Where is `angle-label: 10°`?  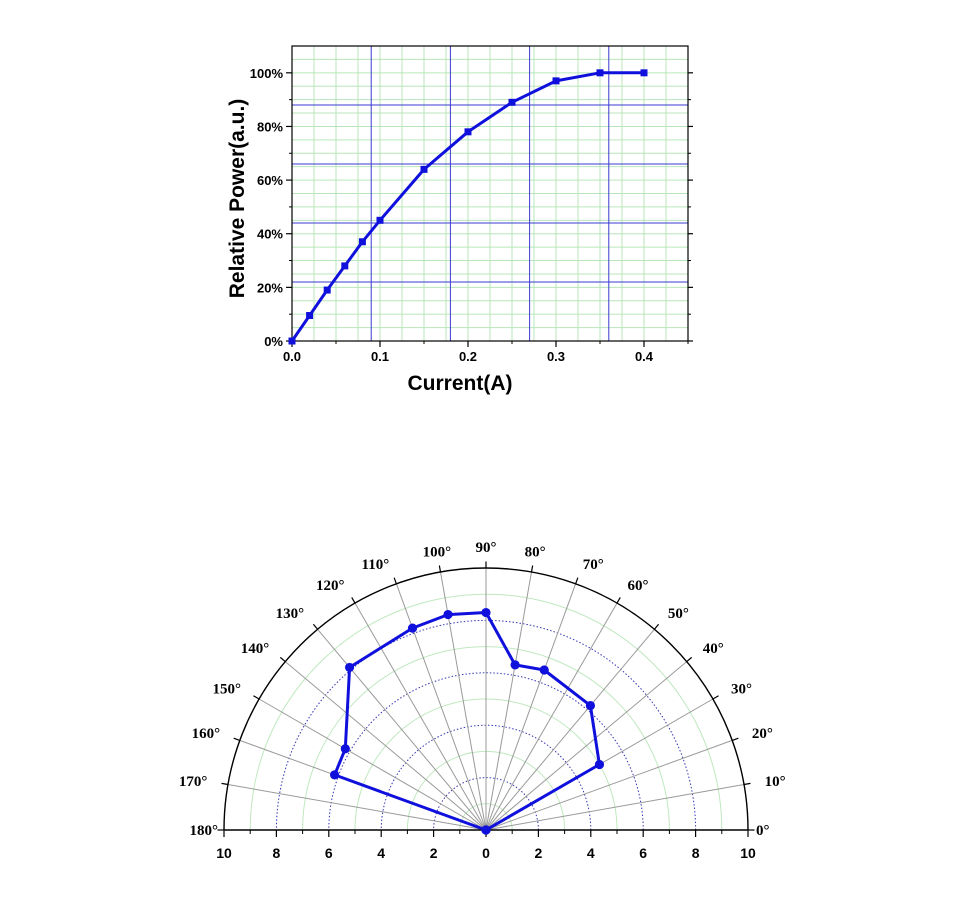 angle-label: 10° is located at coordinates (775, 782).